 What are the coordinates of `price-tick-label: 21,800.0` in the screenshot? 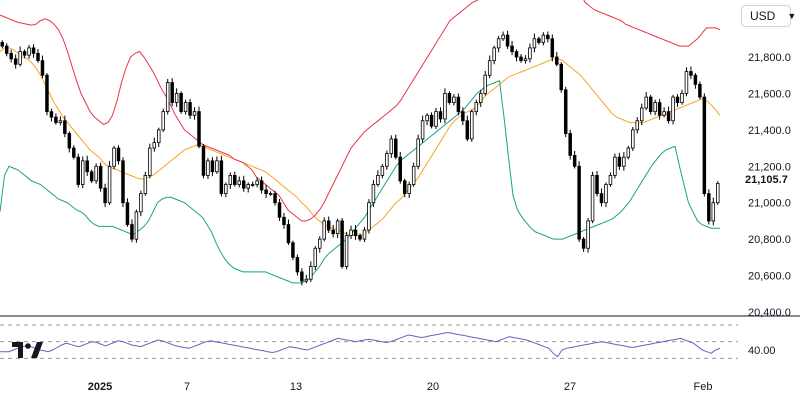 It's located at (769, 58).